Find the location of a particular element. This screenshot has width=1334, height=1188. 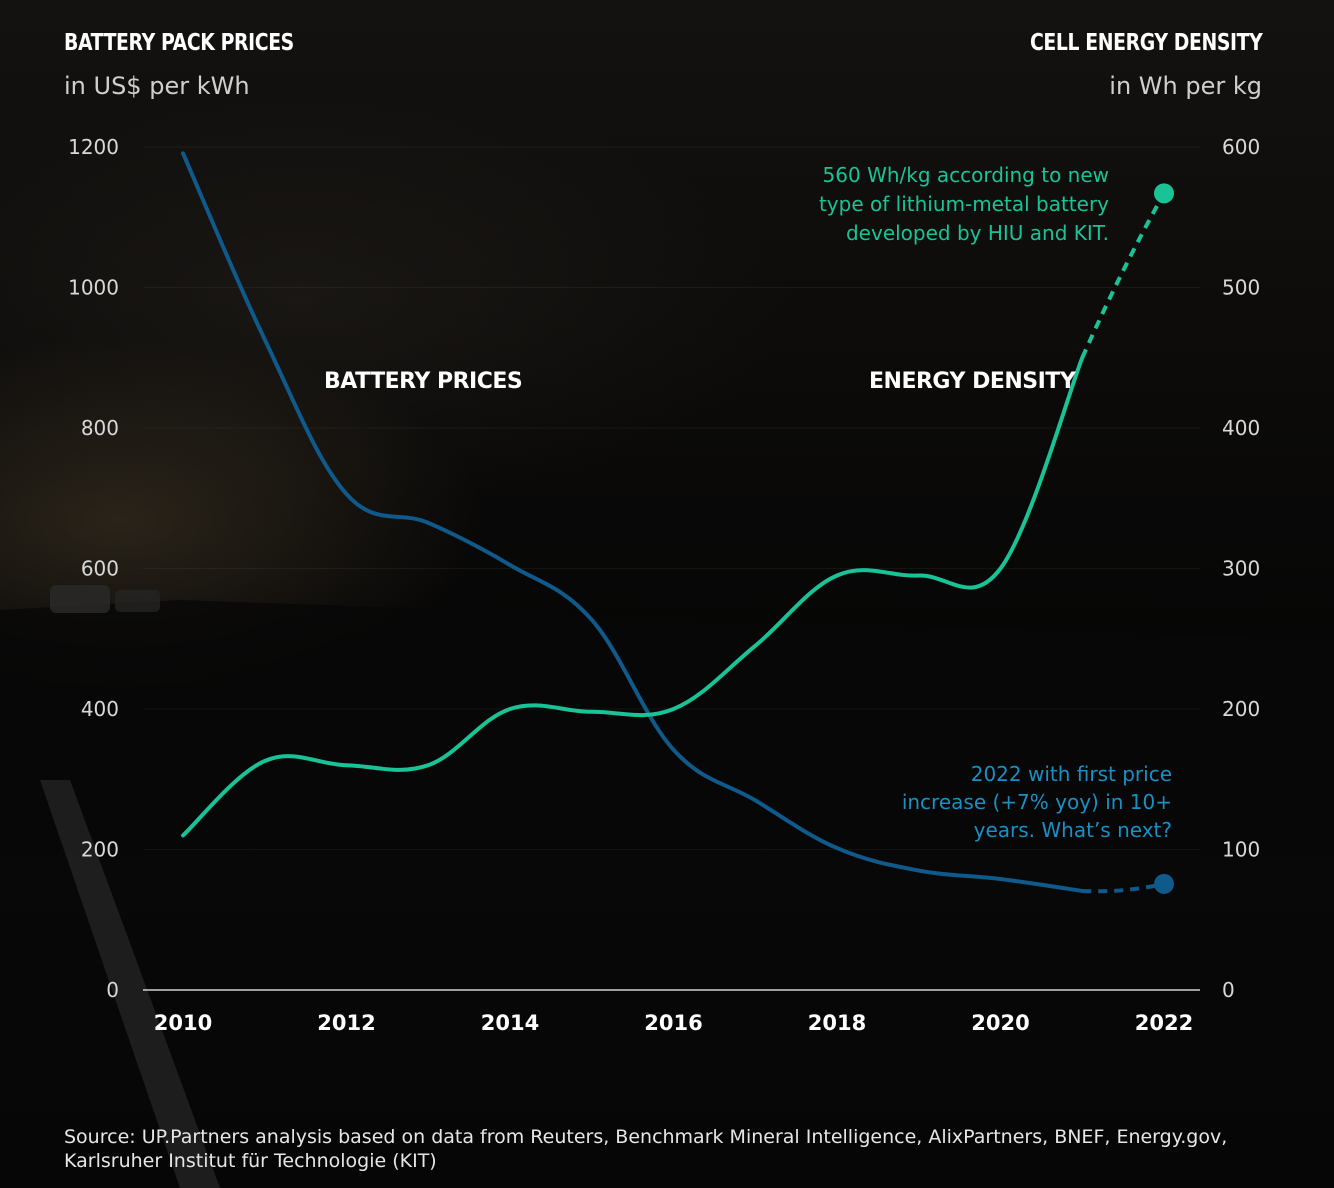

x-tick-label: 2012 is located at coordinates (346, 1023).